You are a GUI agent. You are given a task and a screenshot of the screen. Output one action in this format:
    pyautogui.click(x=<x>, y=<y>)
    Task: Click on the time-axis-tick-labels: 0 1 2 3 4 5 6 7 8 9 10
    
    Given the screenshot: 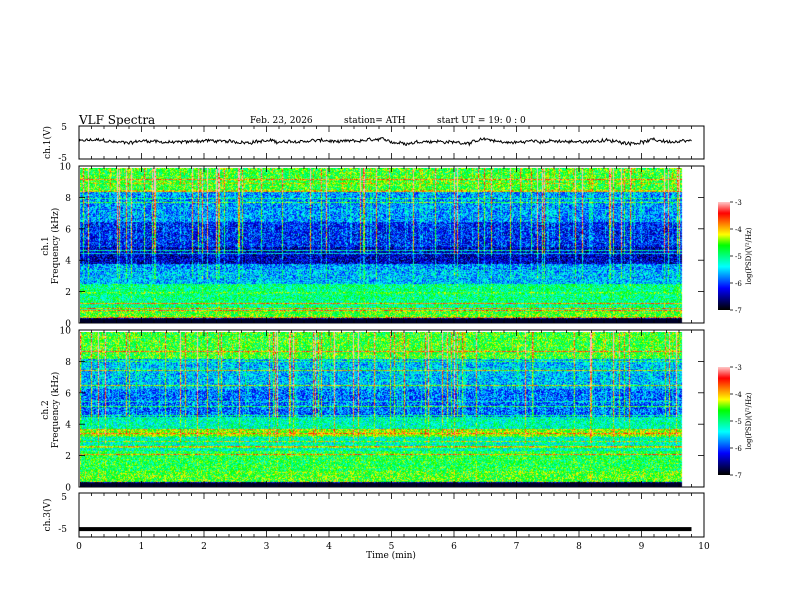 What is the action you would take?
    pyautogui.click(x=393, y=547)
    